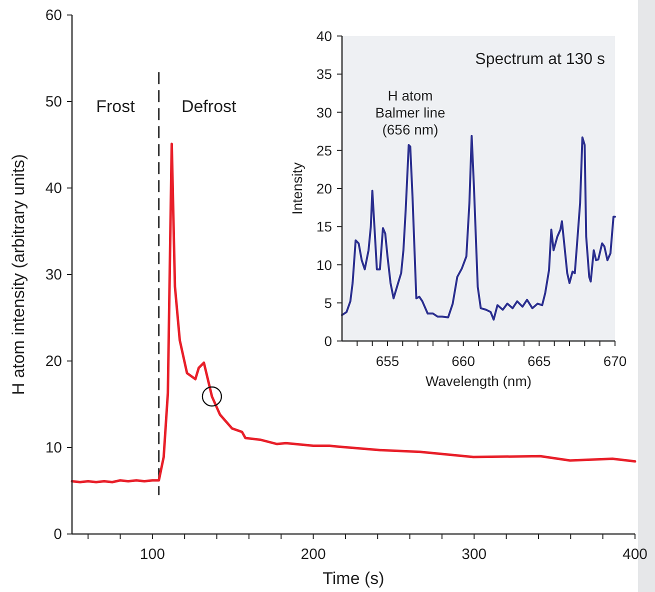 This screenshot has height=592, width=655. What do you see at coordinates (297, 188) in the screenshot?
I see `y-axis-title: Intensity` at bounding box center [297, 188].